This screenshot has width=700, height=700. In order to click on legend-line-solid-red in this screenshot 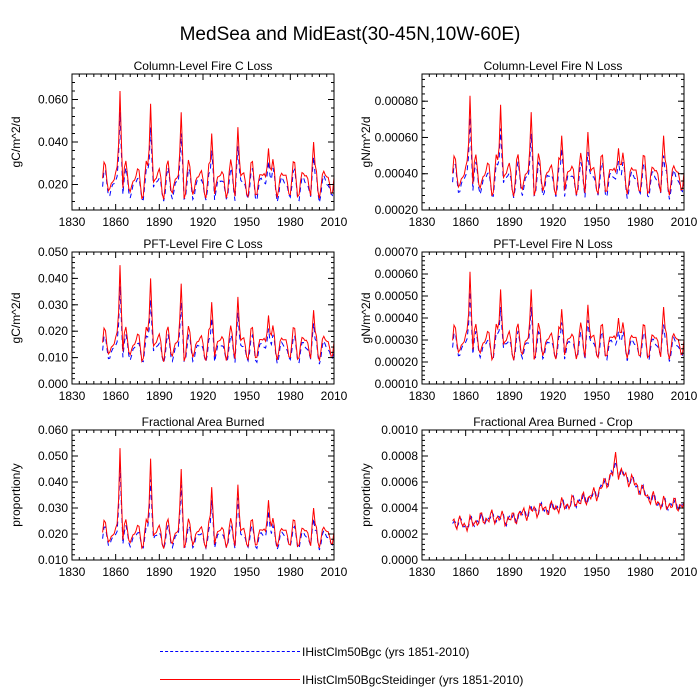, I will do `click(230, 679)`.